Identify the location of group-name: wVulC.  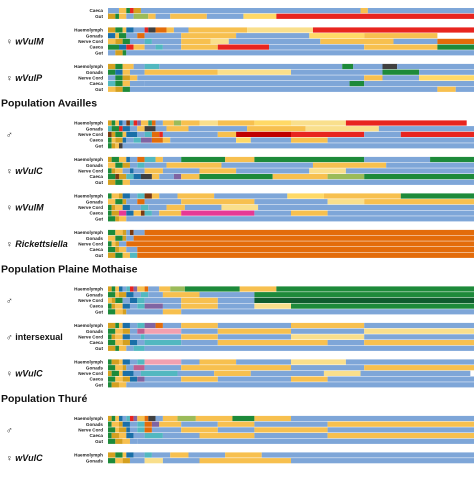
(29, 171).